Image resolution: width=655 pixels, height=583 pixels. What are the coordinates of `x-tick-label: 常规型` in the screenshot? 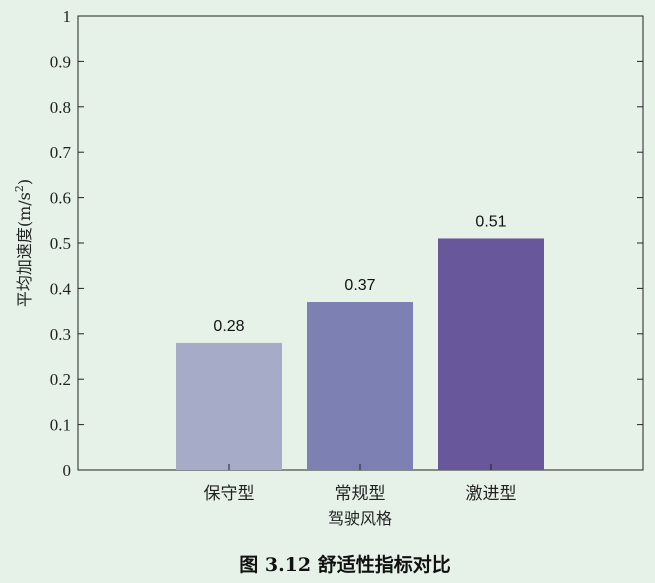 It's located at (360, 494).